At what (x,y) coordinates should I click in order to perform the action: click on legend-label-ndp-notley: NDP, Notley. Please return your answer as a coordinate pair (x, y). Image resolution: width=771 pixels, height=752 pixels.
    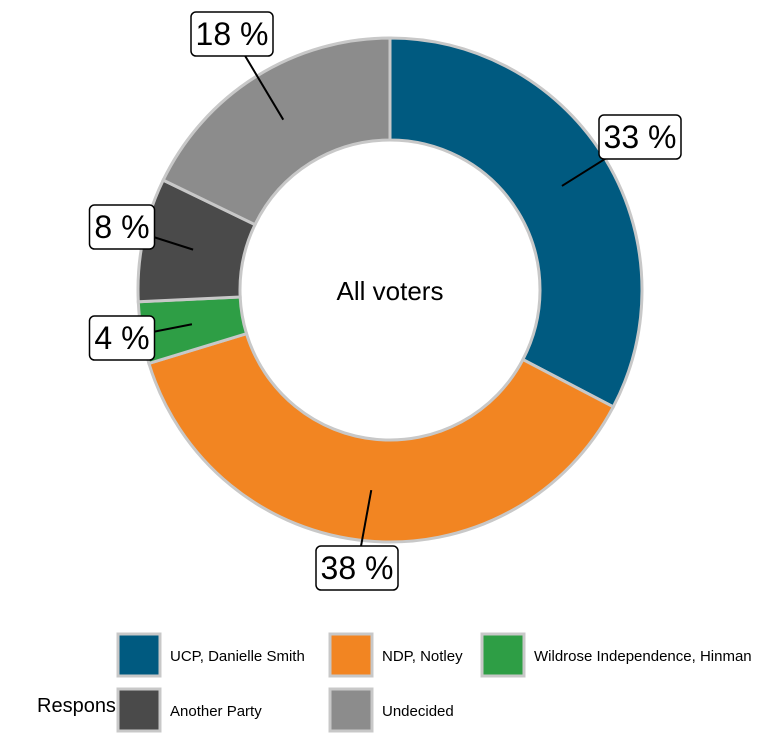
    Looking at the image, I should click on (422, 656).